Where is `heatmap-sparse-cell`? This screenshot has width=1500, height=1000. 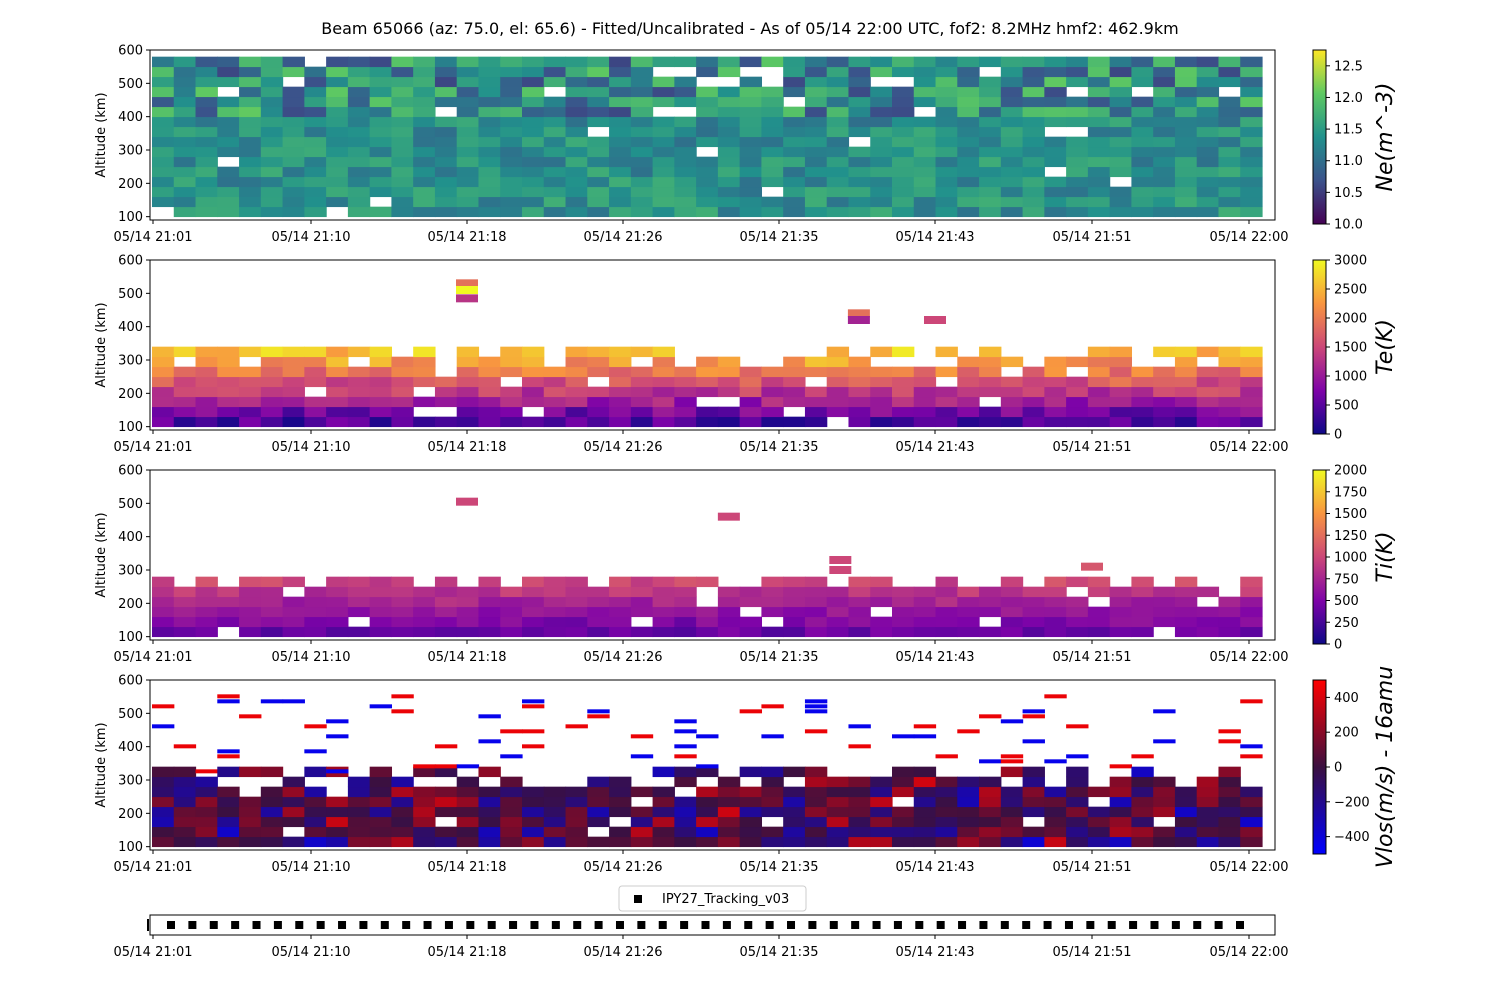 heatmap-sparse-cell is located at coordinates (467, 298).